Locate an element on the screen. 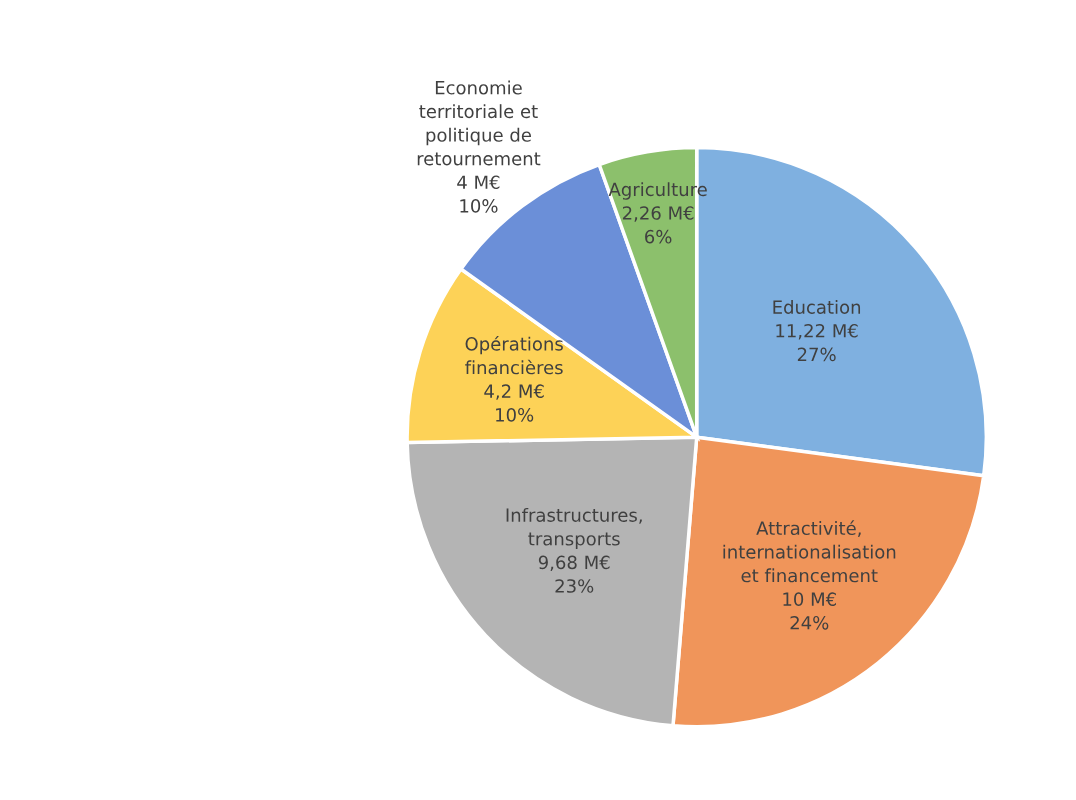  slice-label: Opérations financières is located at coordinates (514, 355).